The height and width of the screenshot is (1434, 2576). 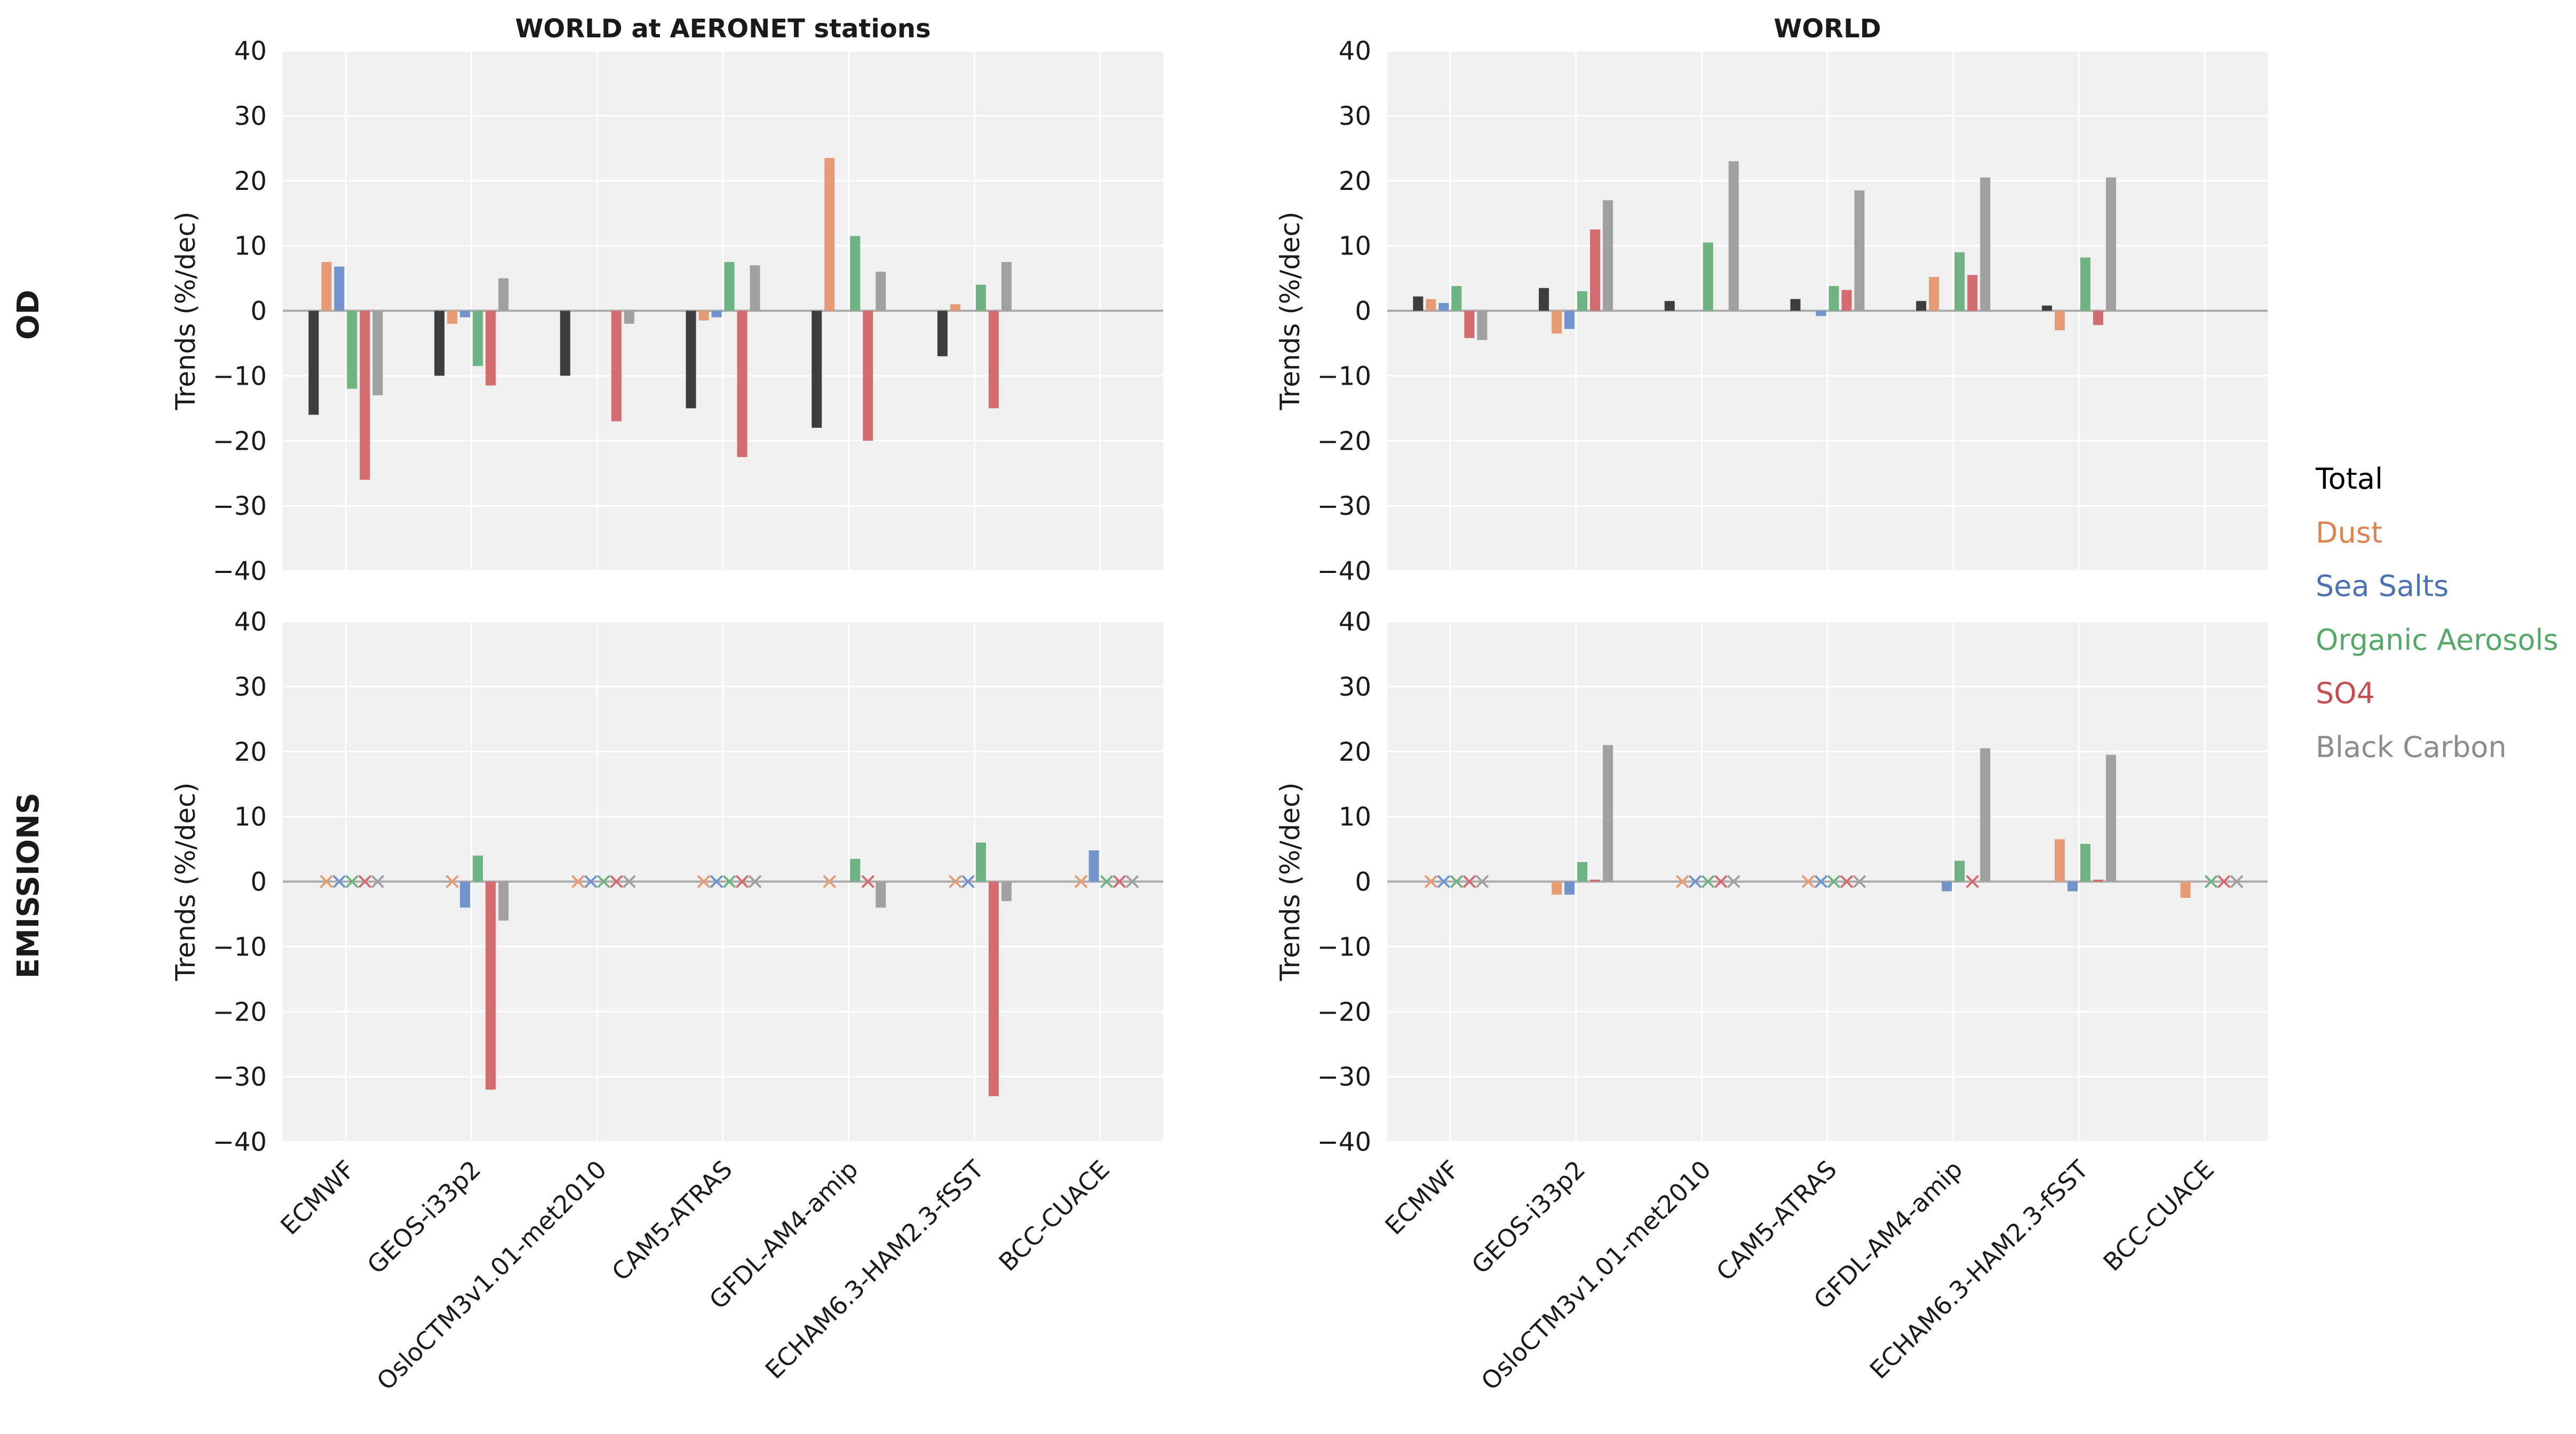 I want to click on bar-black-carbon-gfdl-am4-amip, so click(x=881, y=895).